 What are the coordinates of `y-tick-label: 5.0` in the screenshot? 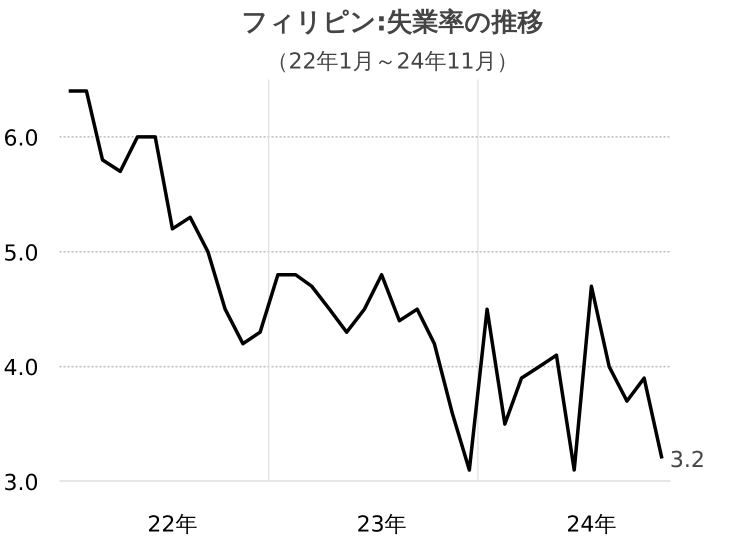 It's located at (21, 253).